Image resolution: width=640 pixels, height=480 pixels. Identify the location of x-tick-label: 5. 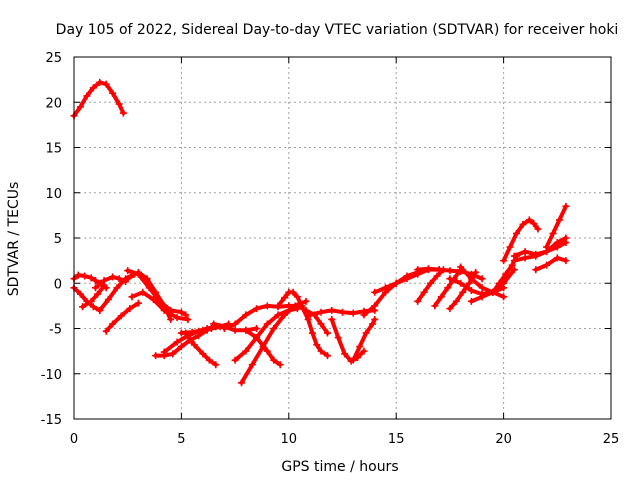
(181, 439).